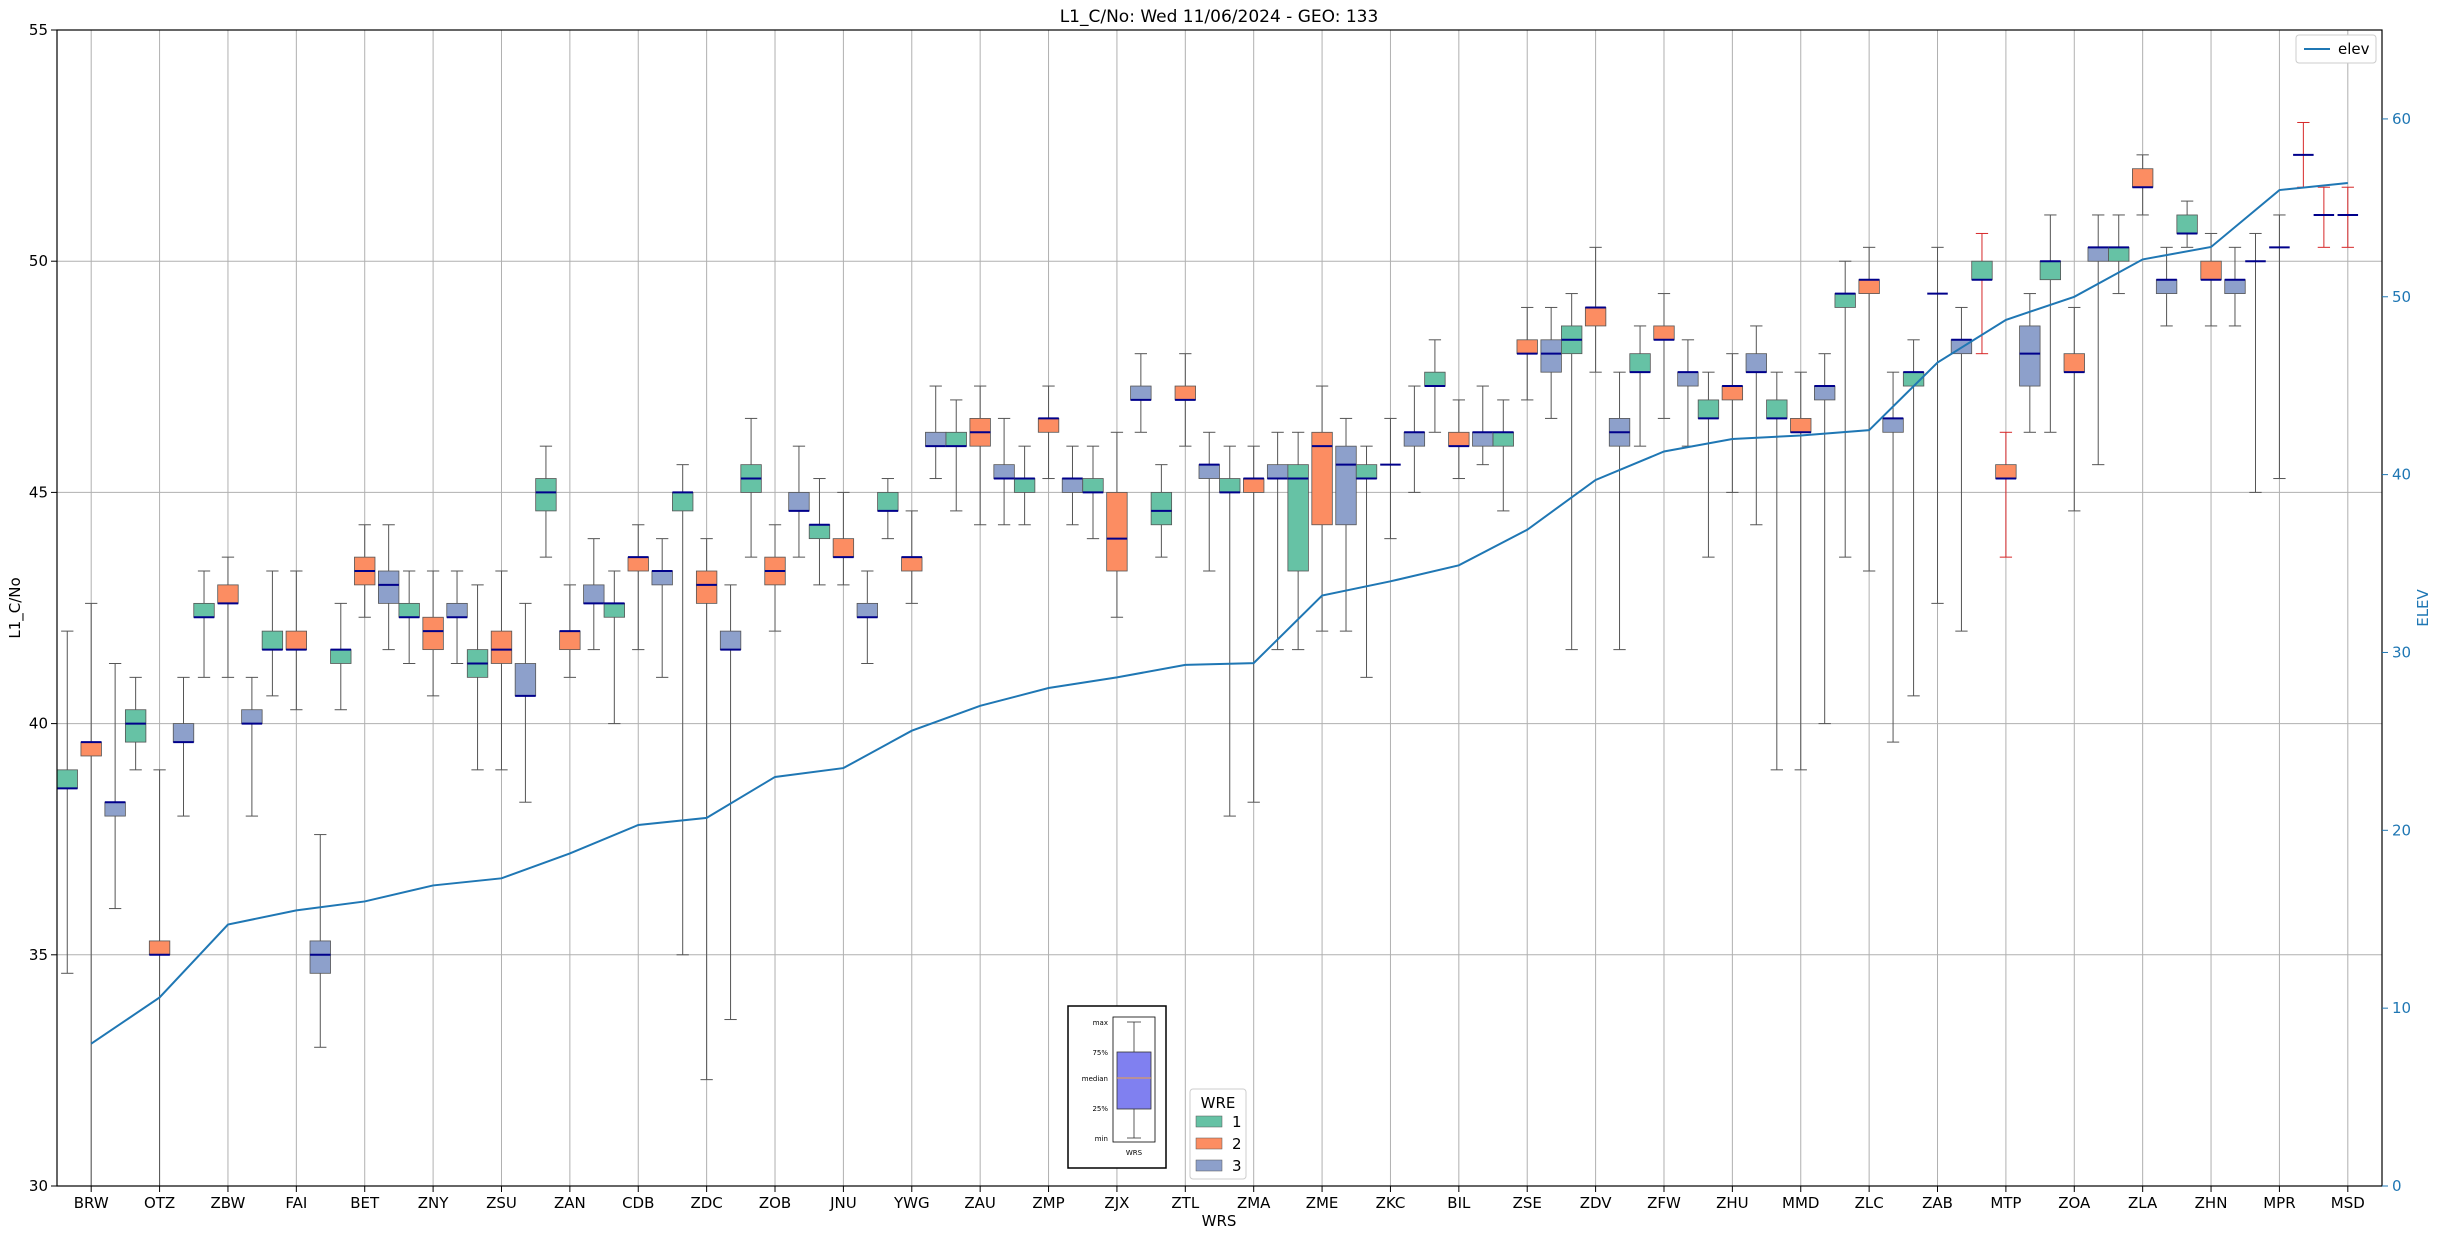 This screenshot has width=2439, height=1238. What do you see at coordinates (501, 1203) in the screenshot?
I see `x-tick-label-ZSU: ZSU` at bounding box center [501, 1203].